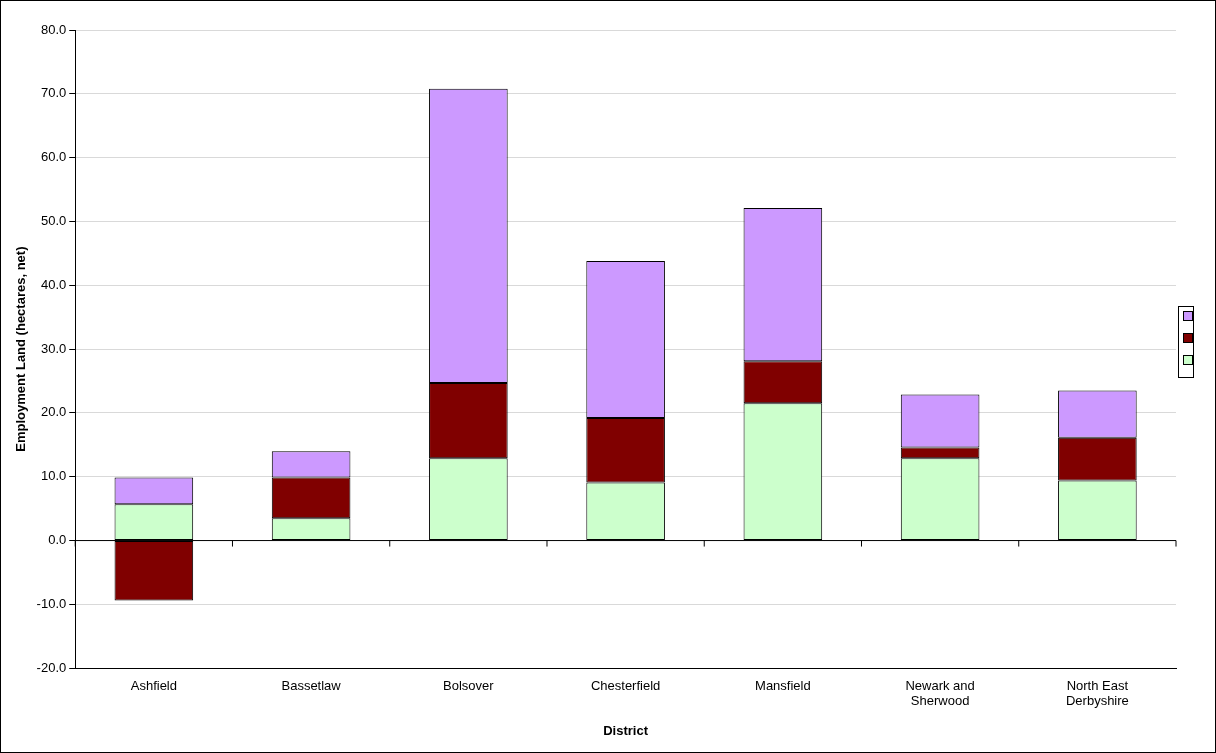 Image resolution: width=1216 pixels, height=753 pixels. Describe the element at coordinates (53, 284) in the screenshot. I see `y-tick-label: 40.0` at that location.